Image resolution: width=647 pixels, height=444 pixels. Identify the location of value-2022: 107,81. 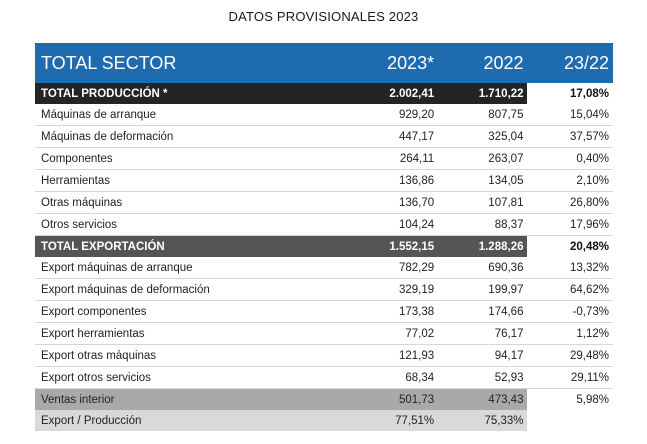
(483, 202).